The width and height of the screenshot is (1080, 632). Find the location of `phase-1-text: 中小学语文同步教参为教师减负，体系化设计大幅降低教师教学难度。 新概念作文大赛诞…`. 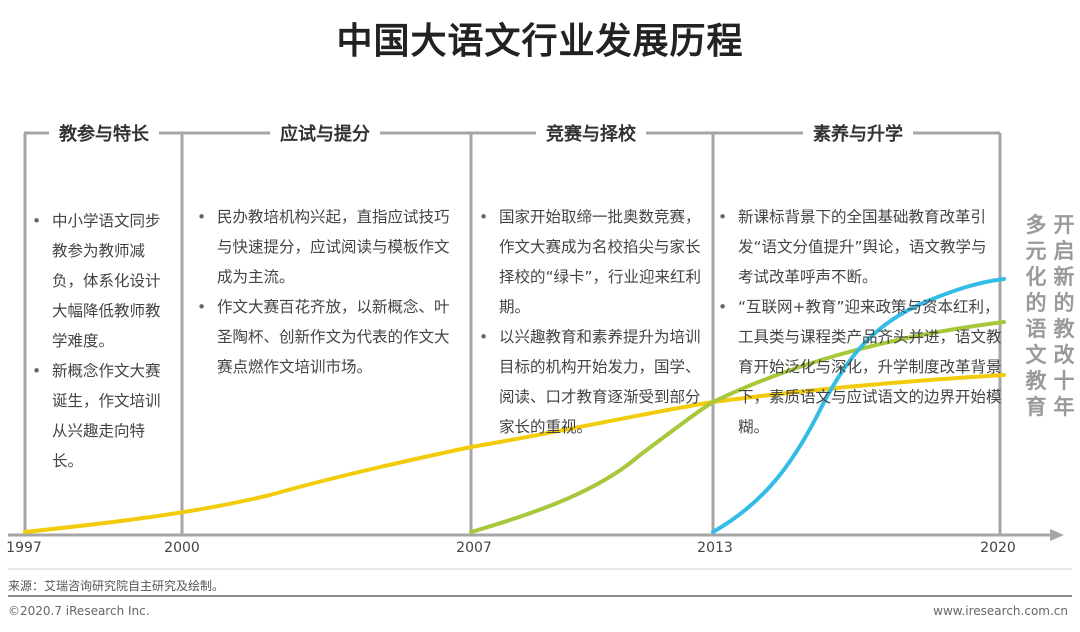

phase-1-text: 中小学语文同步教参为教师减负，体系化设计大幅降低教师教学难度。 新概念作文大赛诞… is located at coordinates (101, 341).